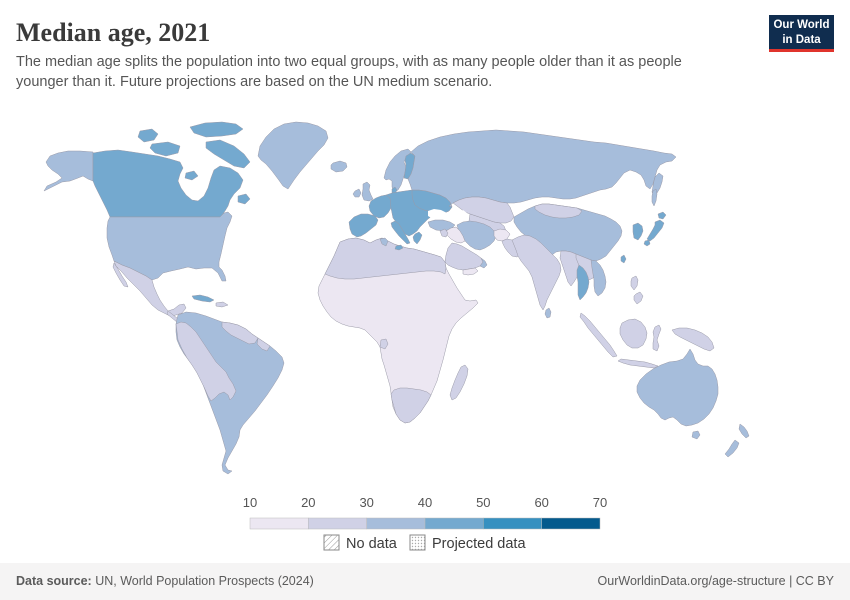  I want to click on svg-text: No data, so click(372, 544).